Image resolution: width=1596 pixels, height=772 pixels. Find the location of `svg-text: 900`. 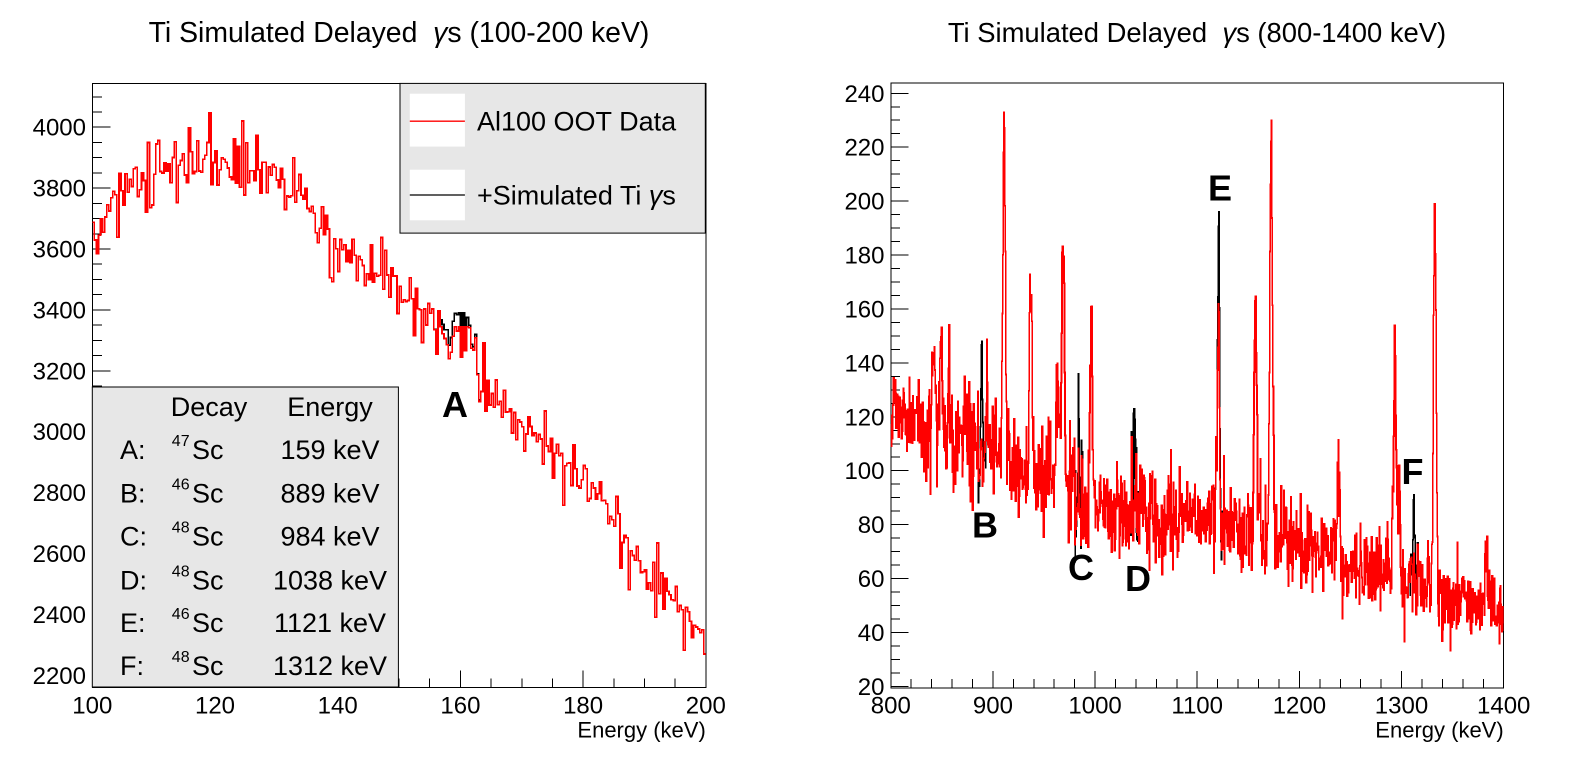

svg-text: 900 is located at coordinates (993, 706).